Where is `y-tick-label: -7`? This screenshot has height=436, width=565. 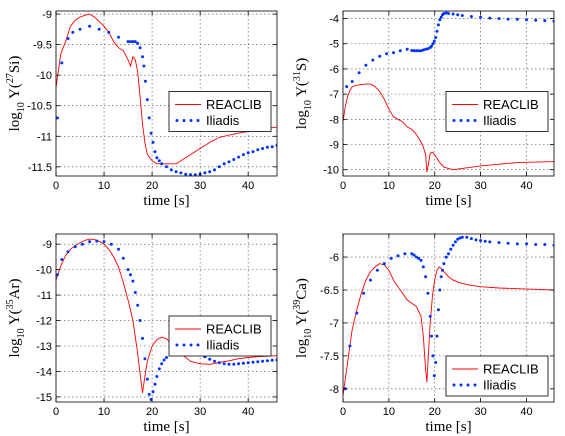 y-tick-label: -7 is located at coordinates (334, 324).